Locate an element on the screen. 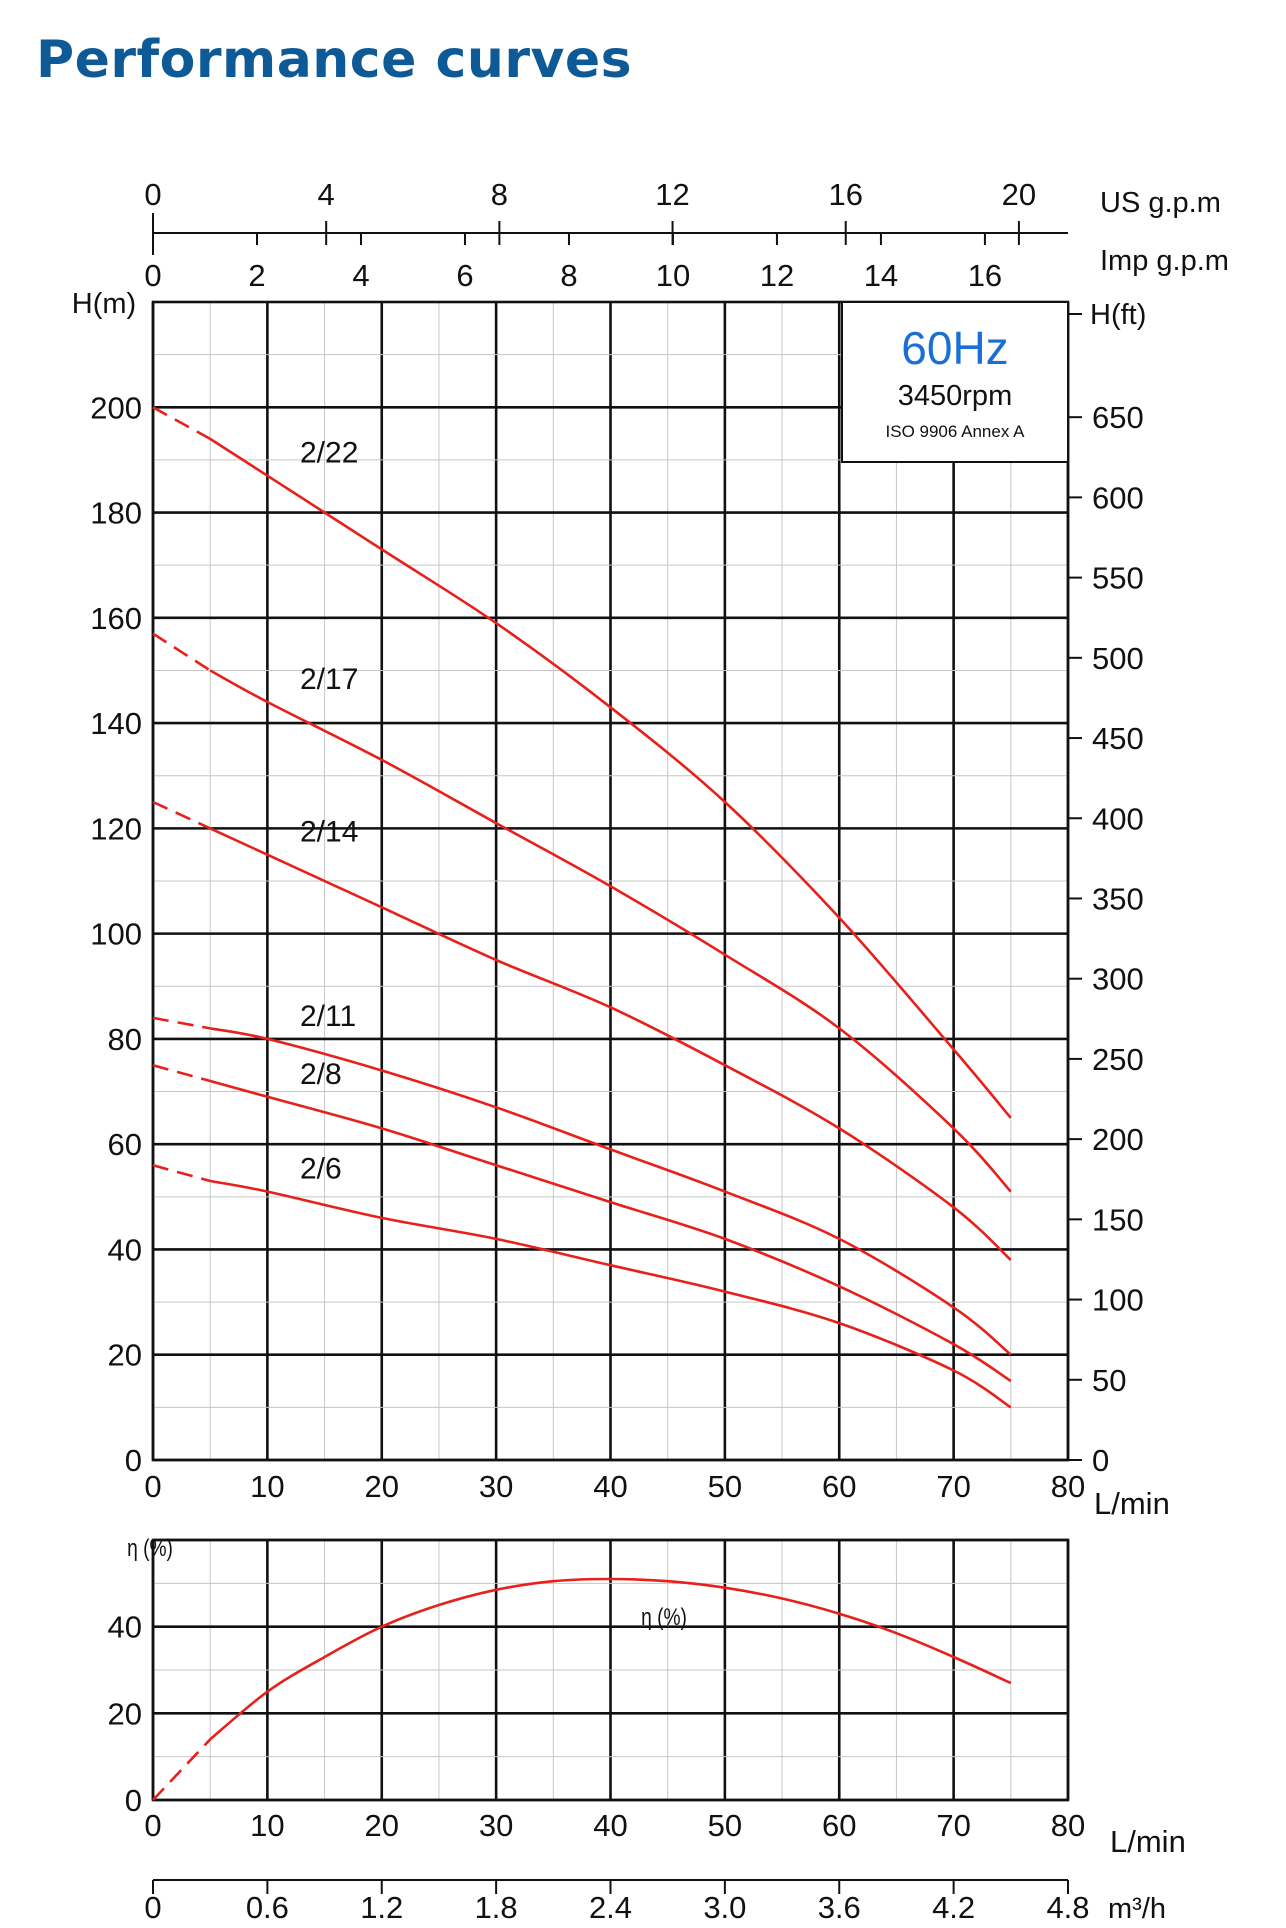 Image resolution: width=1286 pixels, height=1928 pixels. efficiency-curve-group: η (%) is located at coordinates (582, 1689).